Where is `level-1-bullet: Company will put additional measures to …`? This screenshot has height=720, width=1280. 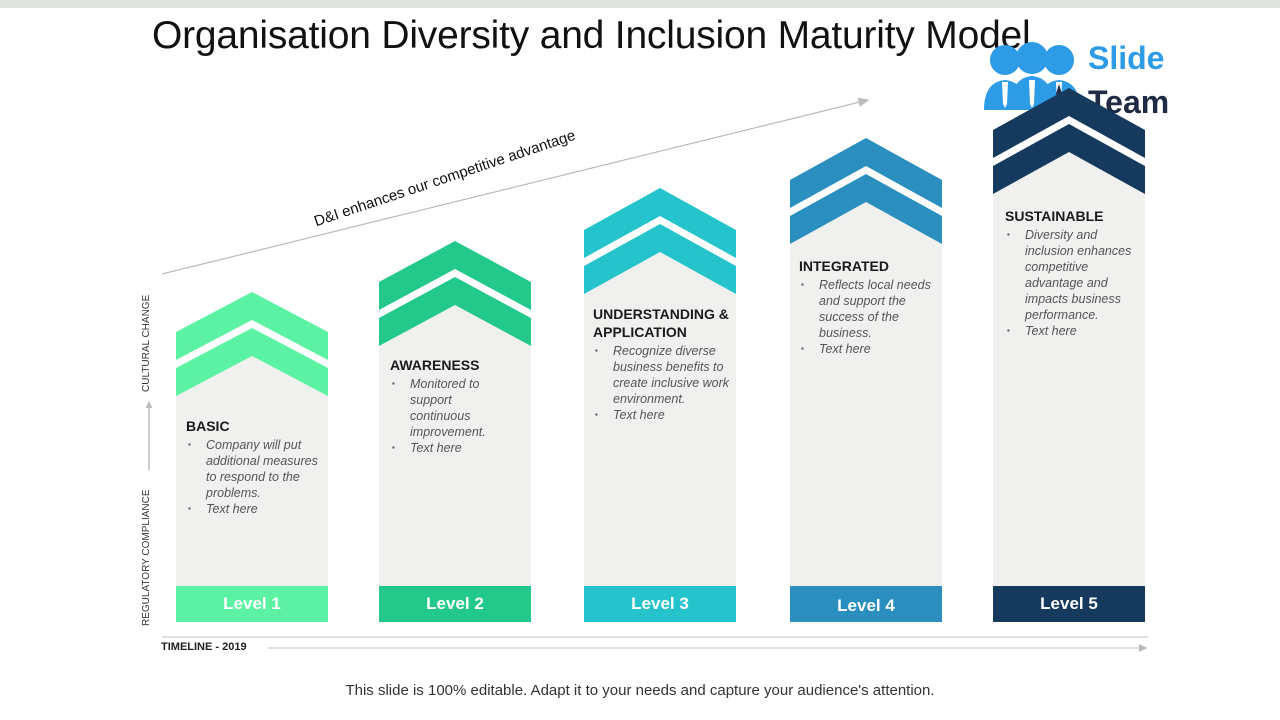
level-1-bullet: Company will put additional measures to … is located at coordinates (254, 469).